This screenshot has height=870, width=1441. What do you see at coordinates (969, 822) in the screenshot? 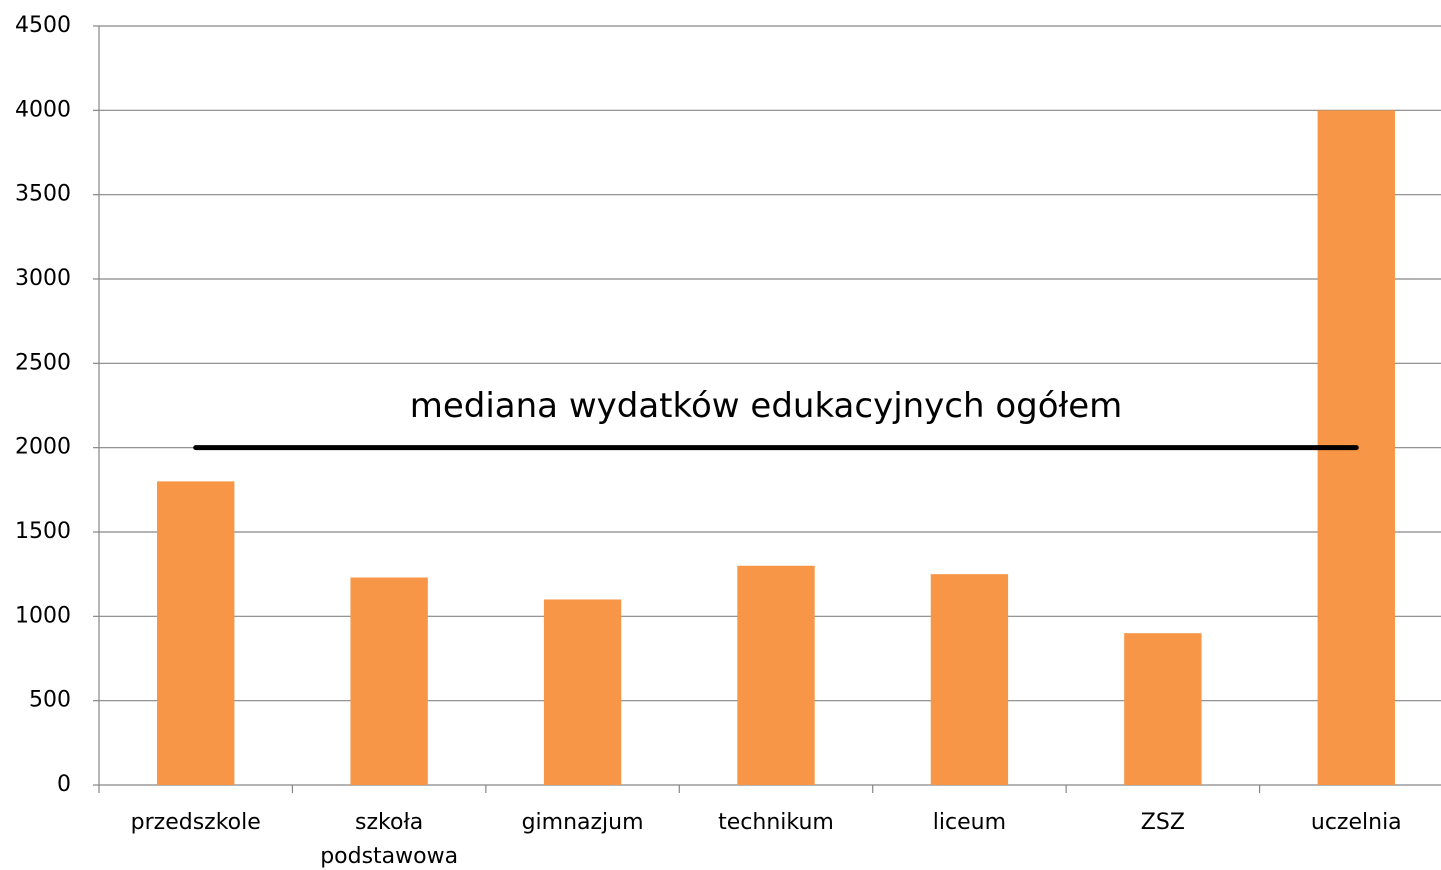
I see `x-tick-label: liceum` at bounding box center [969, 822].